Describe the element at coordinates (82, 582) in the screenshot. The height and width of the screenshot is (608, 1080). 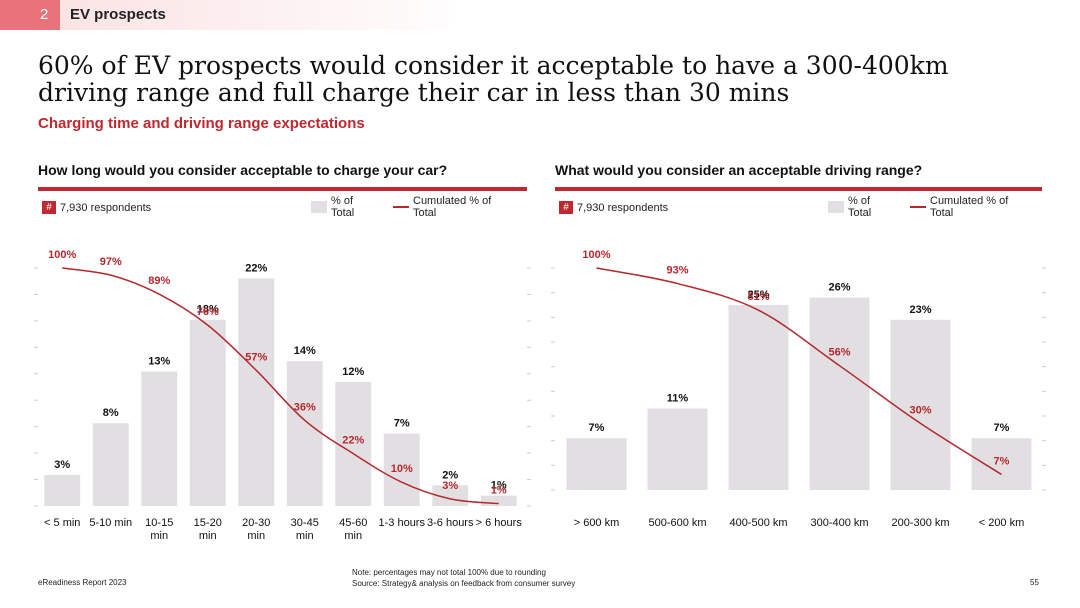
I see `report-name: eReadiness Report 2023` at that location.